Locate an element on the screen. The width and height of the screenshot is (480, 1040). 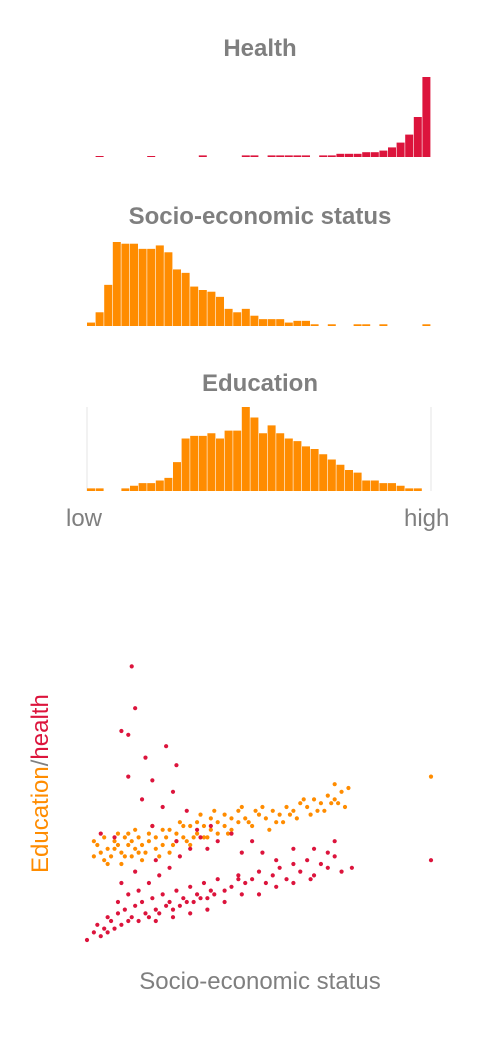
education-histogram-panel: Education is located at coordinates (240, 432).